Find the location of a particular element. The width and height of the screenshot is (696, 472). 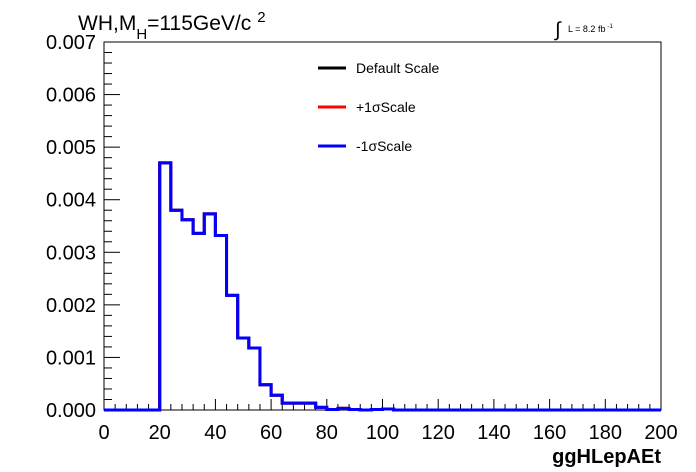

y-axis-ticks is located at coordinates (112, 226).